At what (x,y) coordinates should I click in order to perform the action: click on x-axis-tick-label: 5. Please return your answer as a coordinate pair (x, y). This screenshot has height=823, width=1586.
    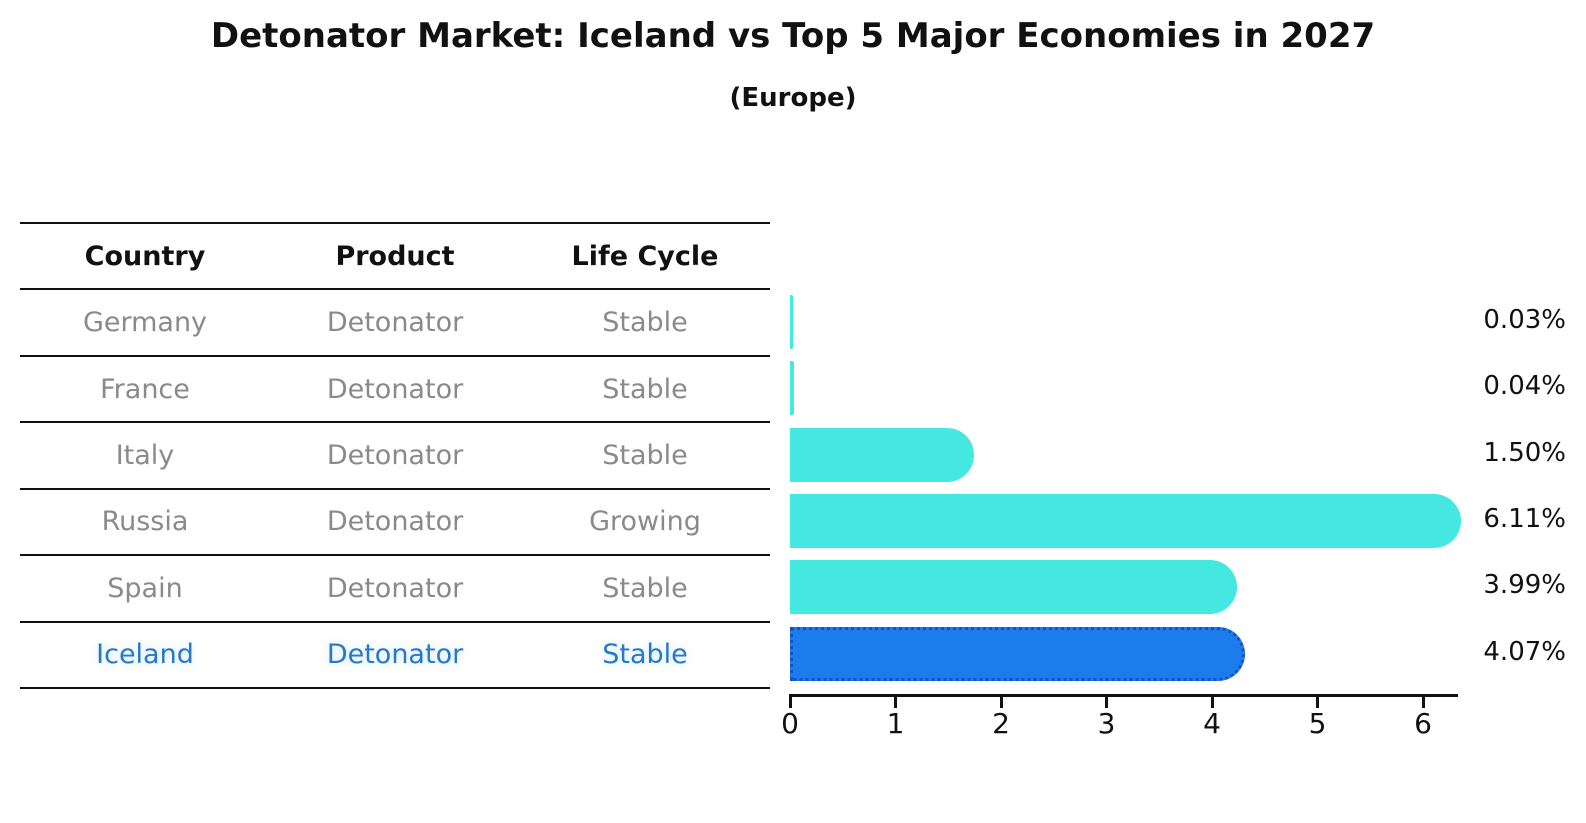
    Looking at the image, I should click on (1317, 723).